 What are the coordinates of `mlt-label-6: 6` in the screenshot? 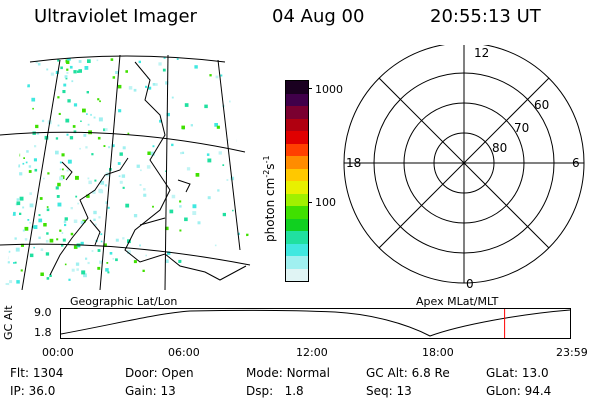 It's located at (576, 163).